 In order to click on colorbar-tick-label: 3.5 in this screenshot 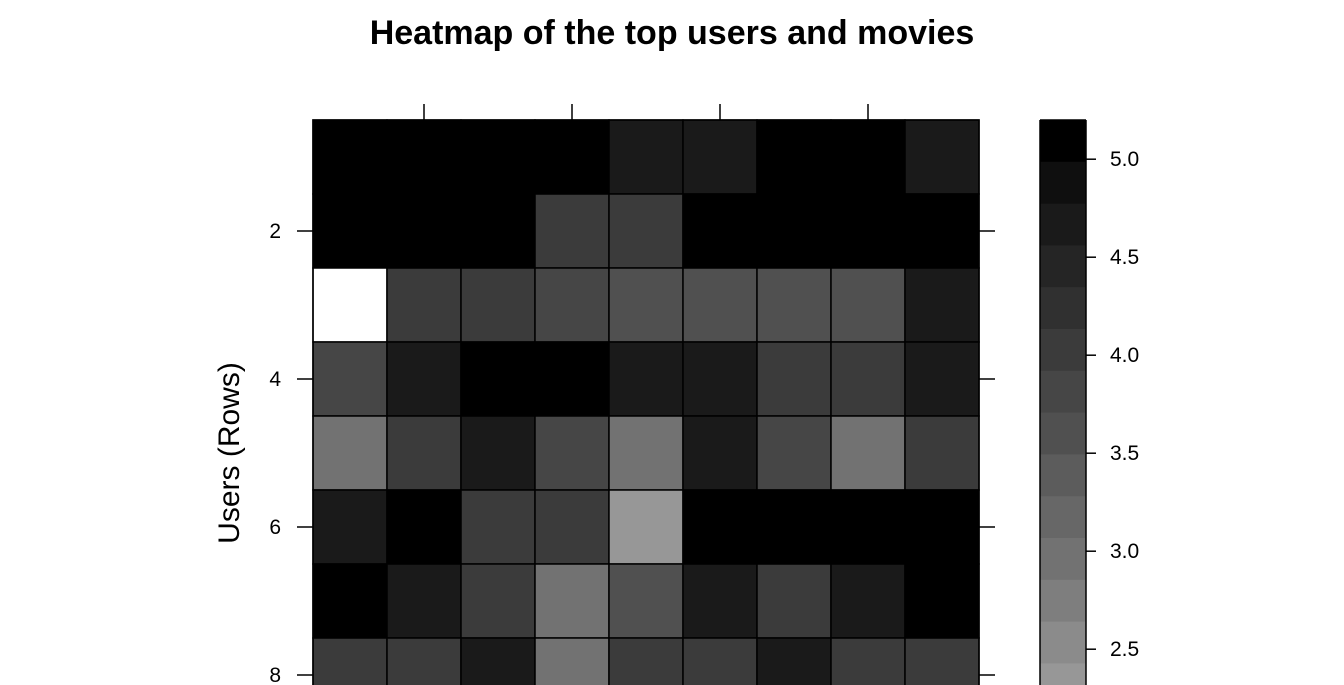, I will do `click(1124, 453)`.